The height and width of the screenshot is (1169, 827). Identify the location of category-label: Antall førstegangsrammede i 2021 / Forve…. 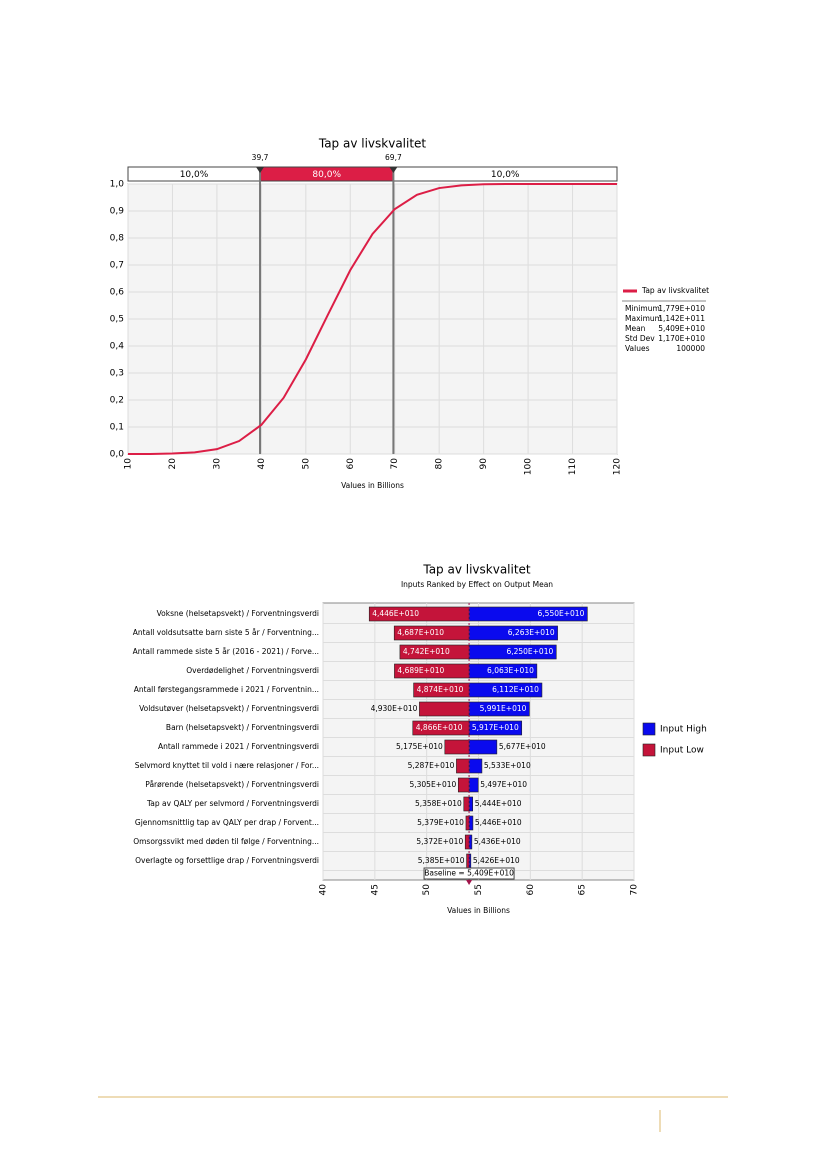
(226, 689).